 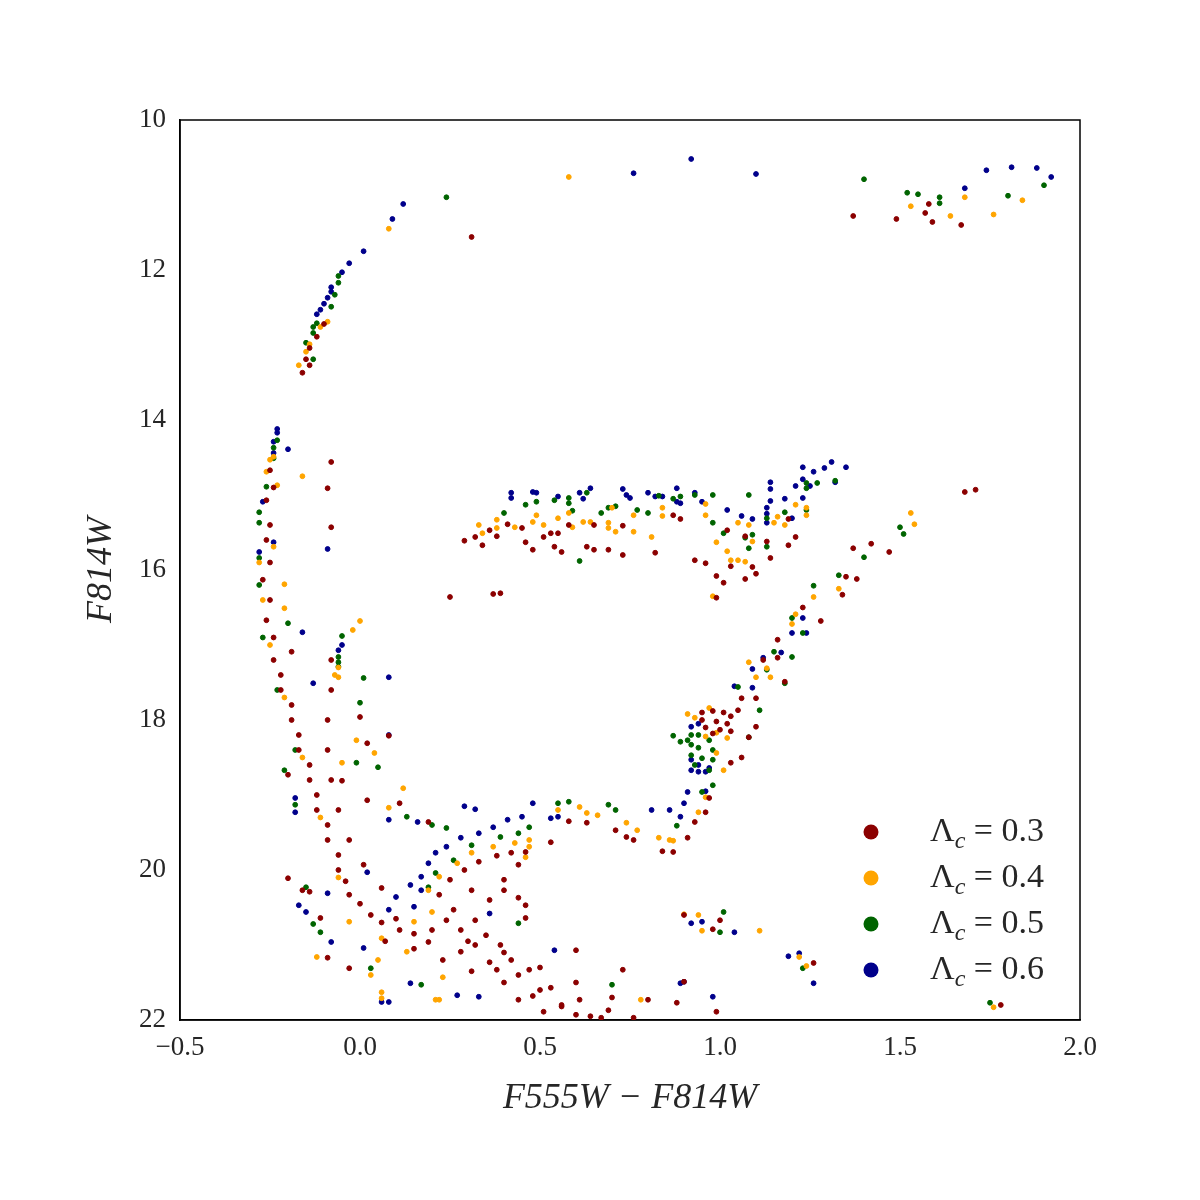 I want to click on y-tick-label: 10, so click(x=152, y=118).